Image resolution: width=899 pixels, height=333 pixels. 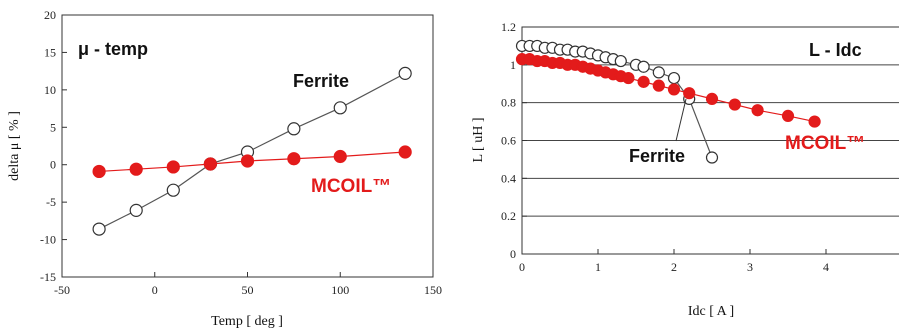 What do you see at coordinates (351, 186) in the screenshot?
I see `left-mcoil-label: MCOIL™` at bounding box center [351, 186].